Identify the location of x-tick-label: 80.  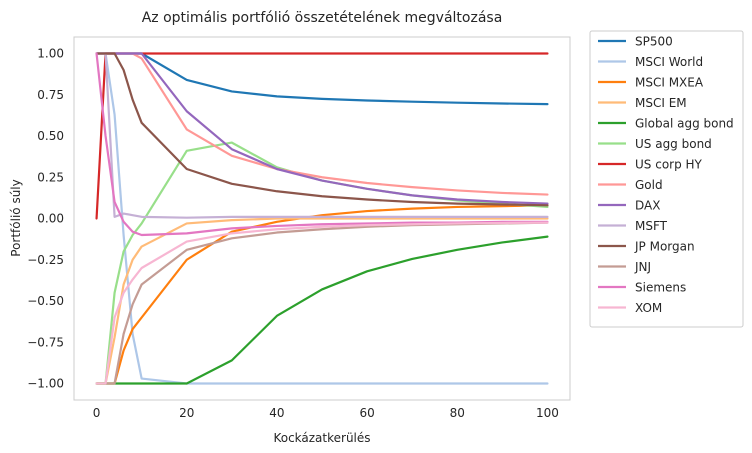
(457, 413).